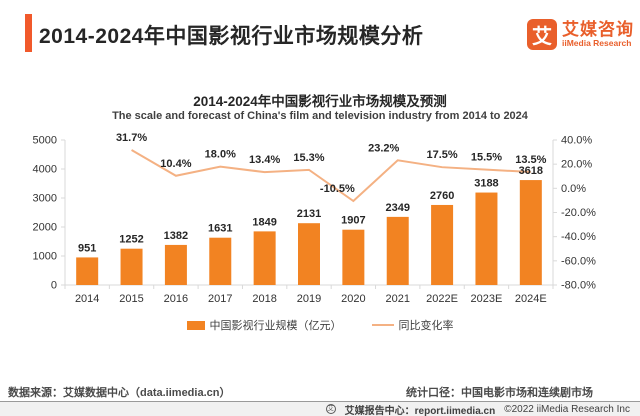 The image size is (640, 416). Describe the element at coordinates (131, 266) in the screenshot. I see `bar-2015` at that location.